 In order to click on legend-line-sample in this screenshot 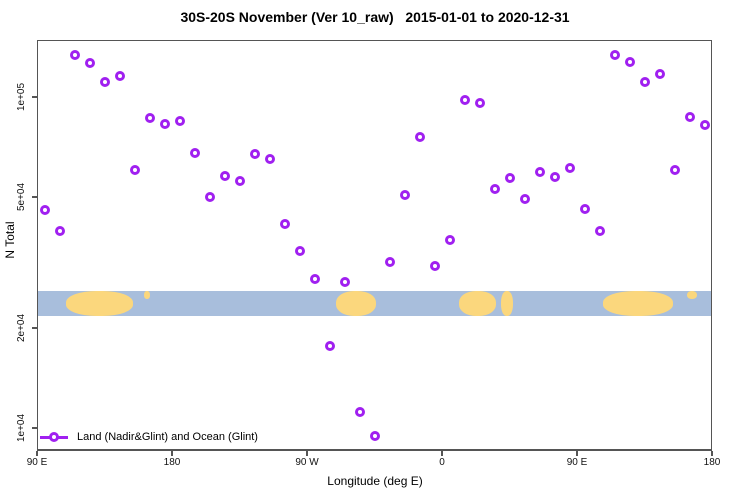, I will do `click(54, 437)`.